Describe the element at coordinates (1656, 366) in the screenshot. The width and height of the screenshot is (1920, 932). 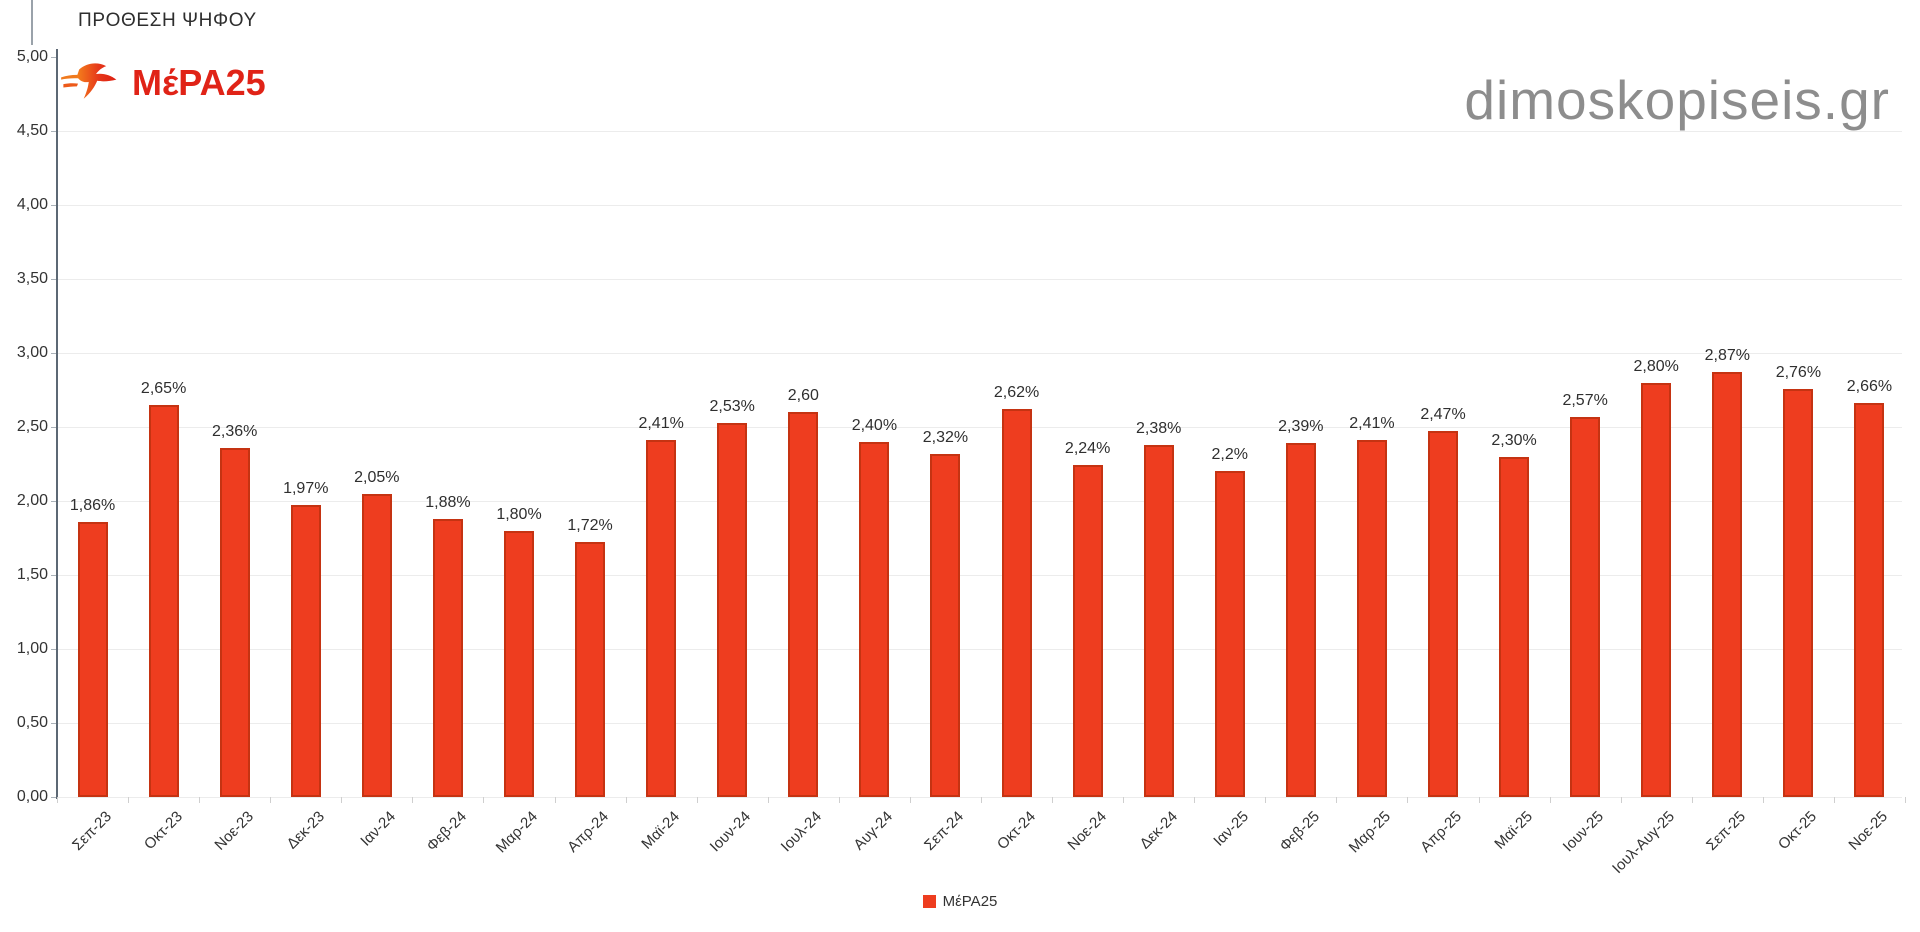
I see `bar-value-label: 2,80%` at that location.